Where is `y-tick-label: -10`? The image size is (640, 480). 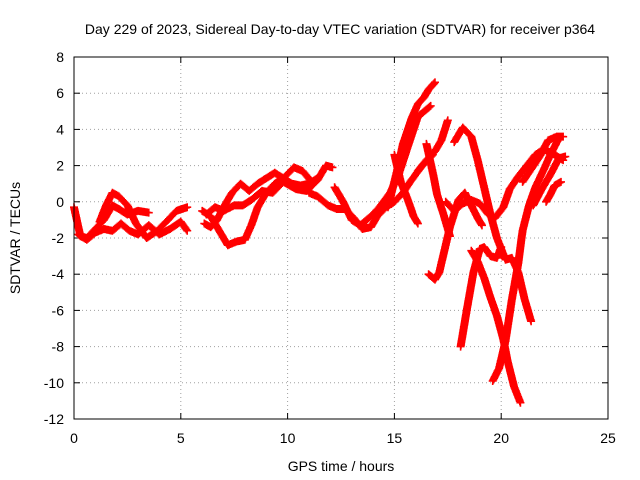
y-tick-label: -10 is located at coordinates (54, 383).